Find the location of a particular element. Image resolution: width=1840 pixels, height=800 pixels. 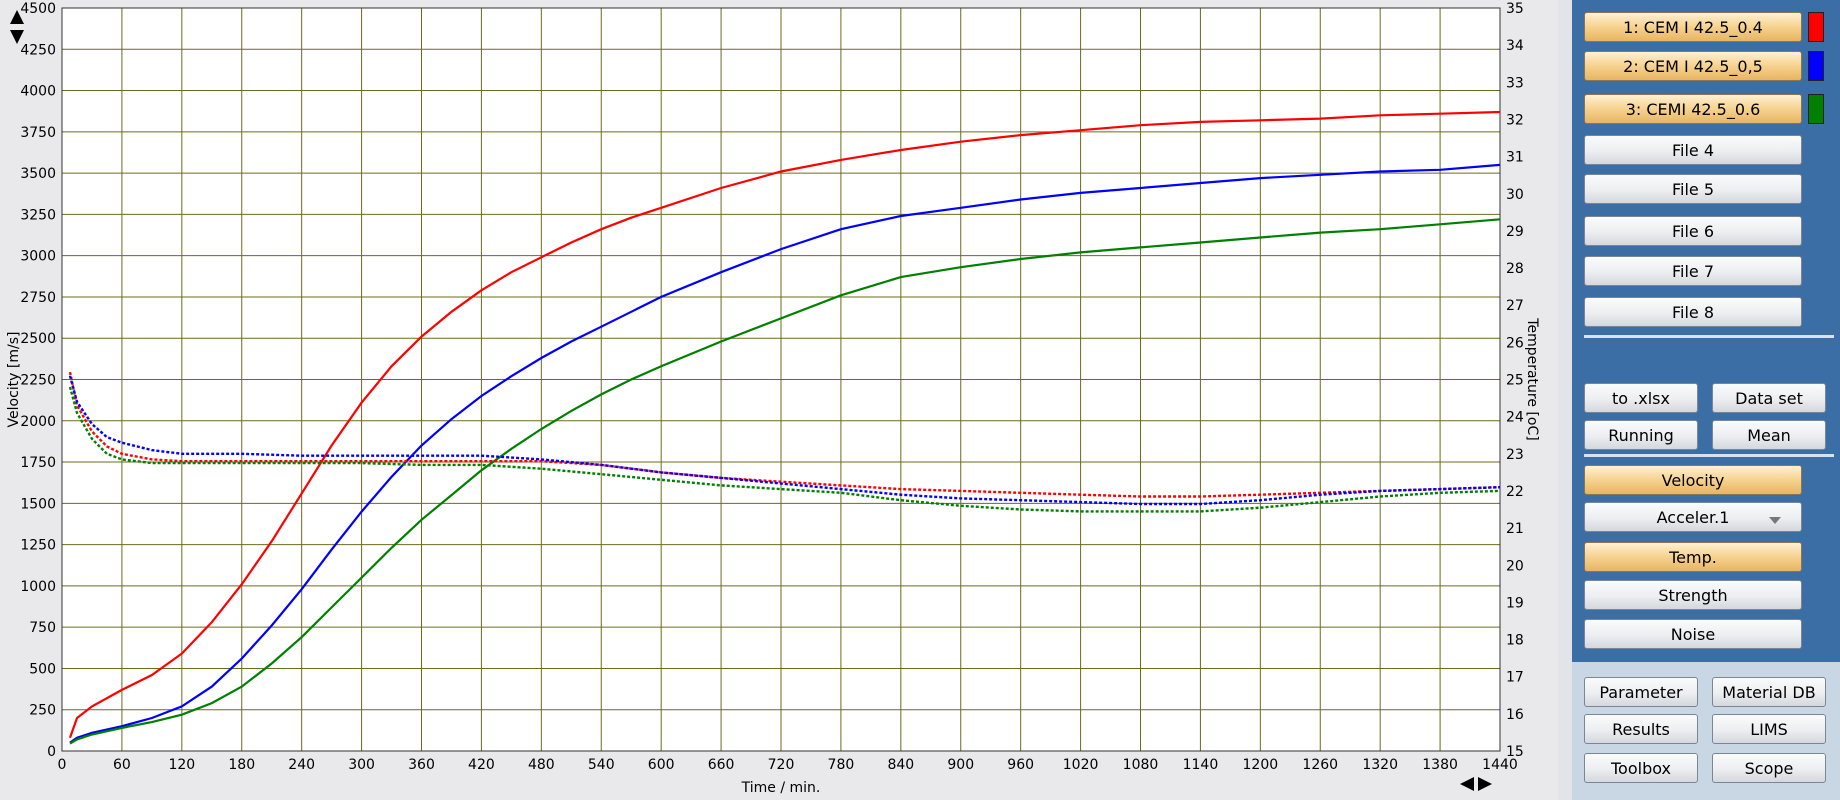

y2-tick-label: 23 is located at coordinates (1515, 455).